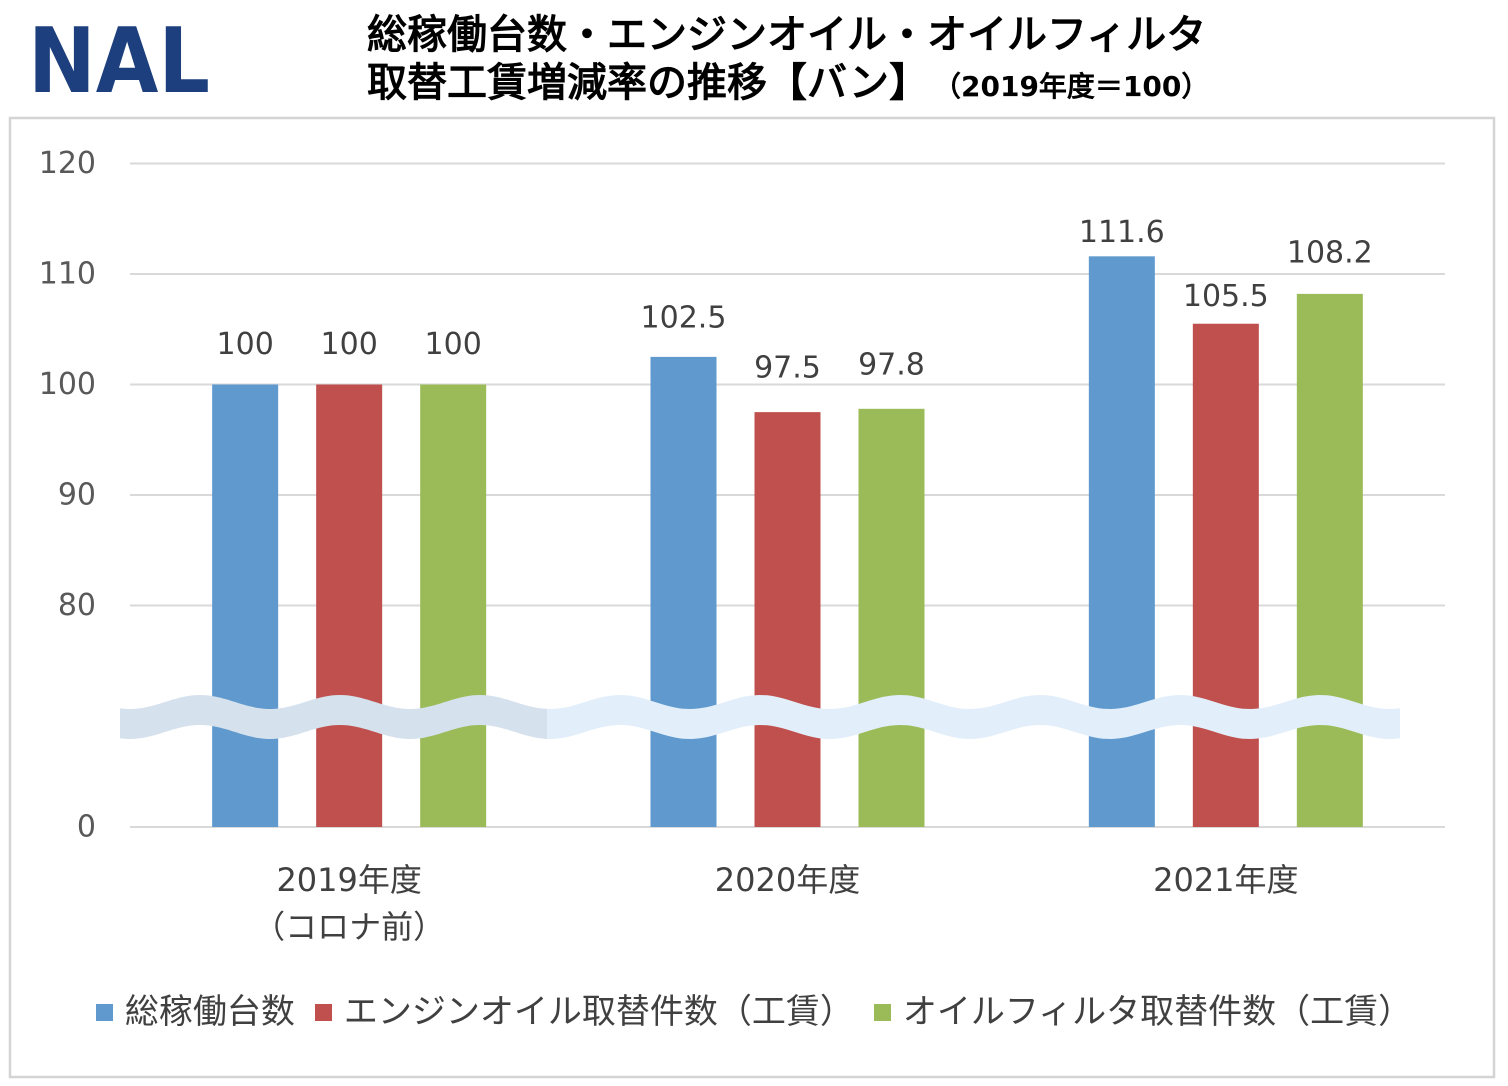  What do you see at coordinates (453, 605) in the screenshot?
I see `bar-oil-filter-replacement-fy2019` at bounding box center [453, 605].